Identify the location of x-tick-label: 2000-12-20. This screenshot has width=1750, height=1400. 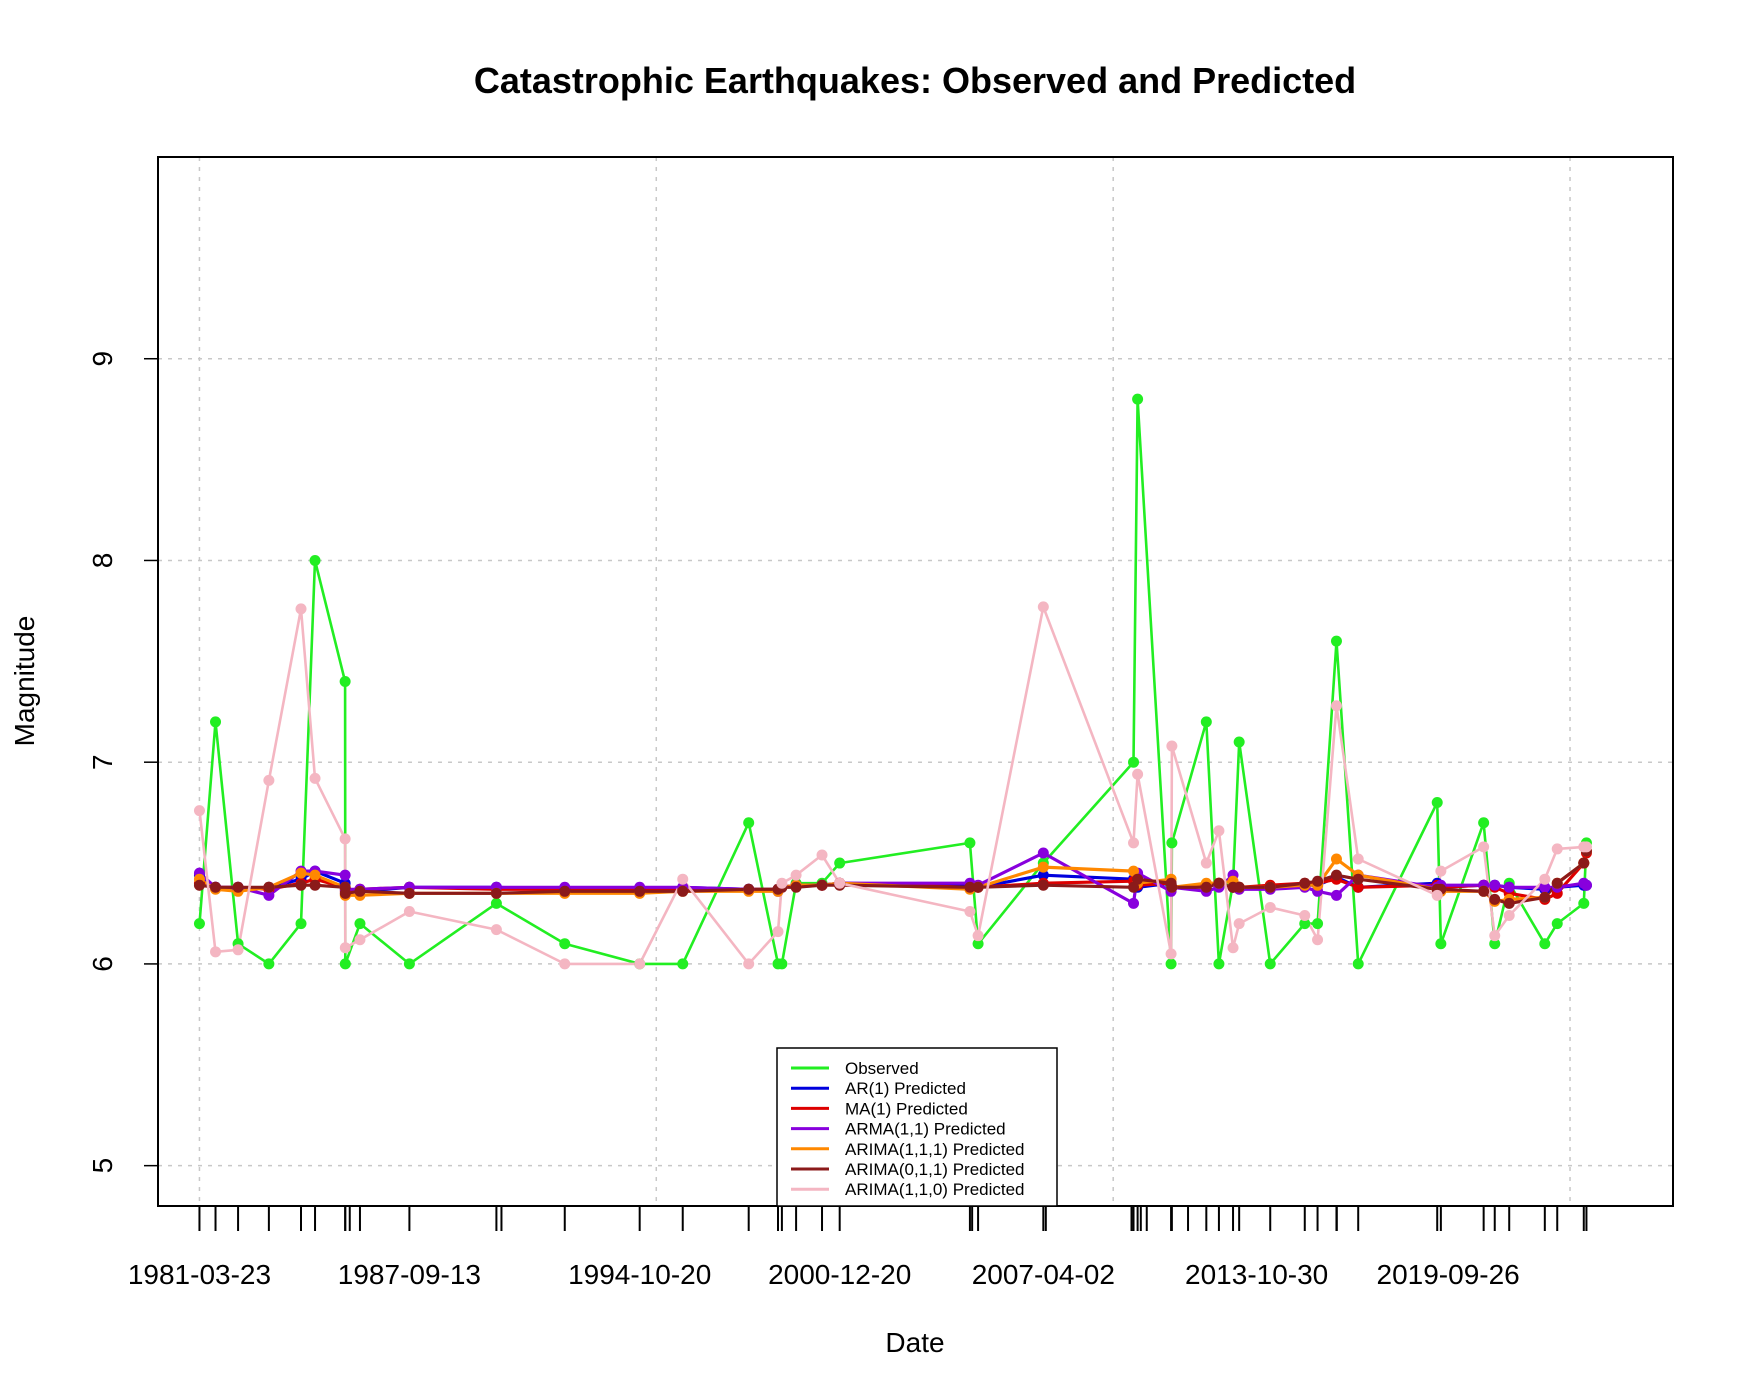
(839, 1274).